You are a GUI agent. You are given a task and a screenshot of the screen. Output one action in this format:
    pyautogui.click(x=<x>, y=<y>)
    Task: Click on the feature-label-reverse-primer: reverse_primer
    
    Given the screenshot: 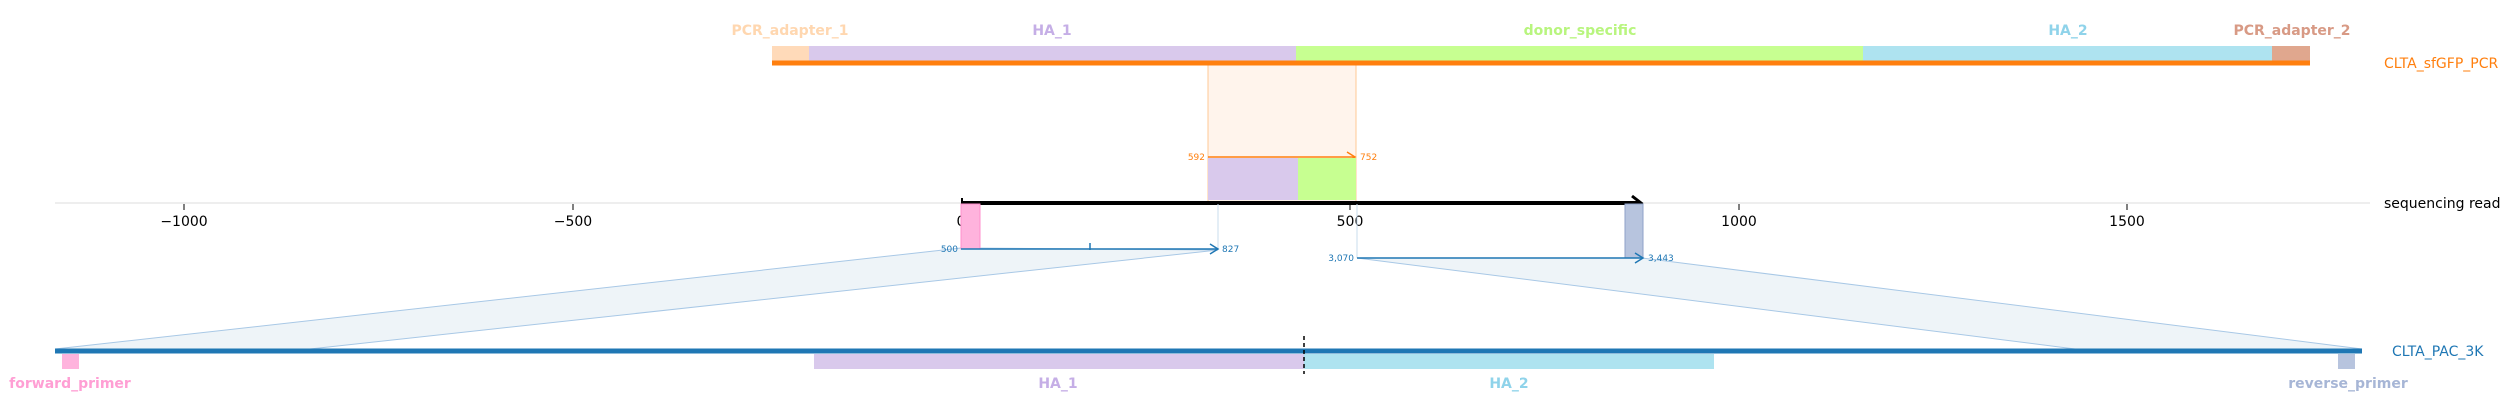 What is the action you would take?
    pyautogui.click(x=2348, y=384)
    